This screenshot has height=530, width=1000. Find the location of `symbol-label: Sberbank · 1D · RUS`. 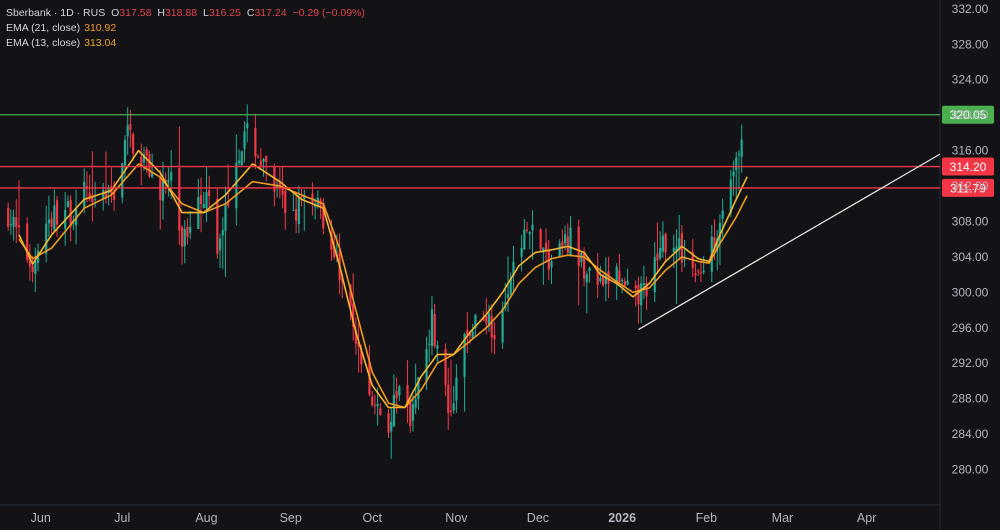

symbol-label: Sberbank · 1D · RUS is located at coordinates (56, 13).